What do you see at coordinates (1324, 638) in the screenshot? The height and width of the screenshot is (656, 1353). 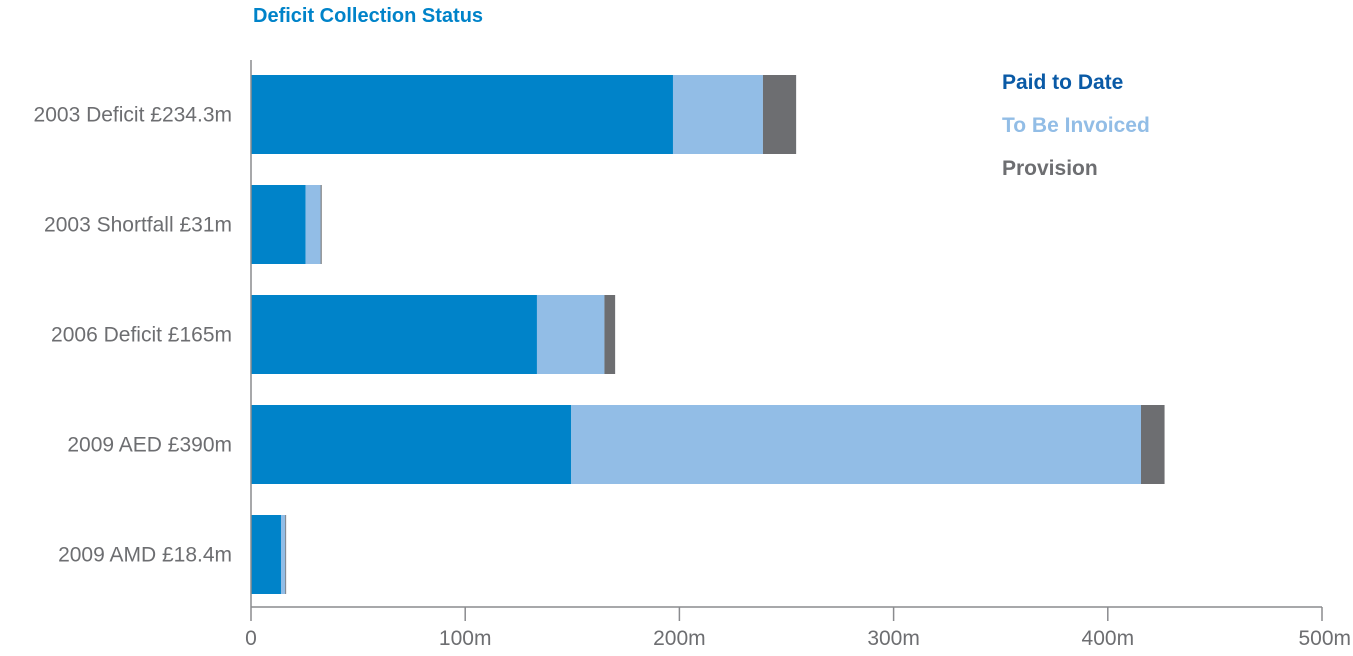 I see `x-tick-label: 500m` at bounding box center [1324, 638].